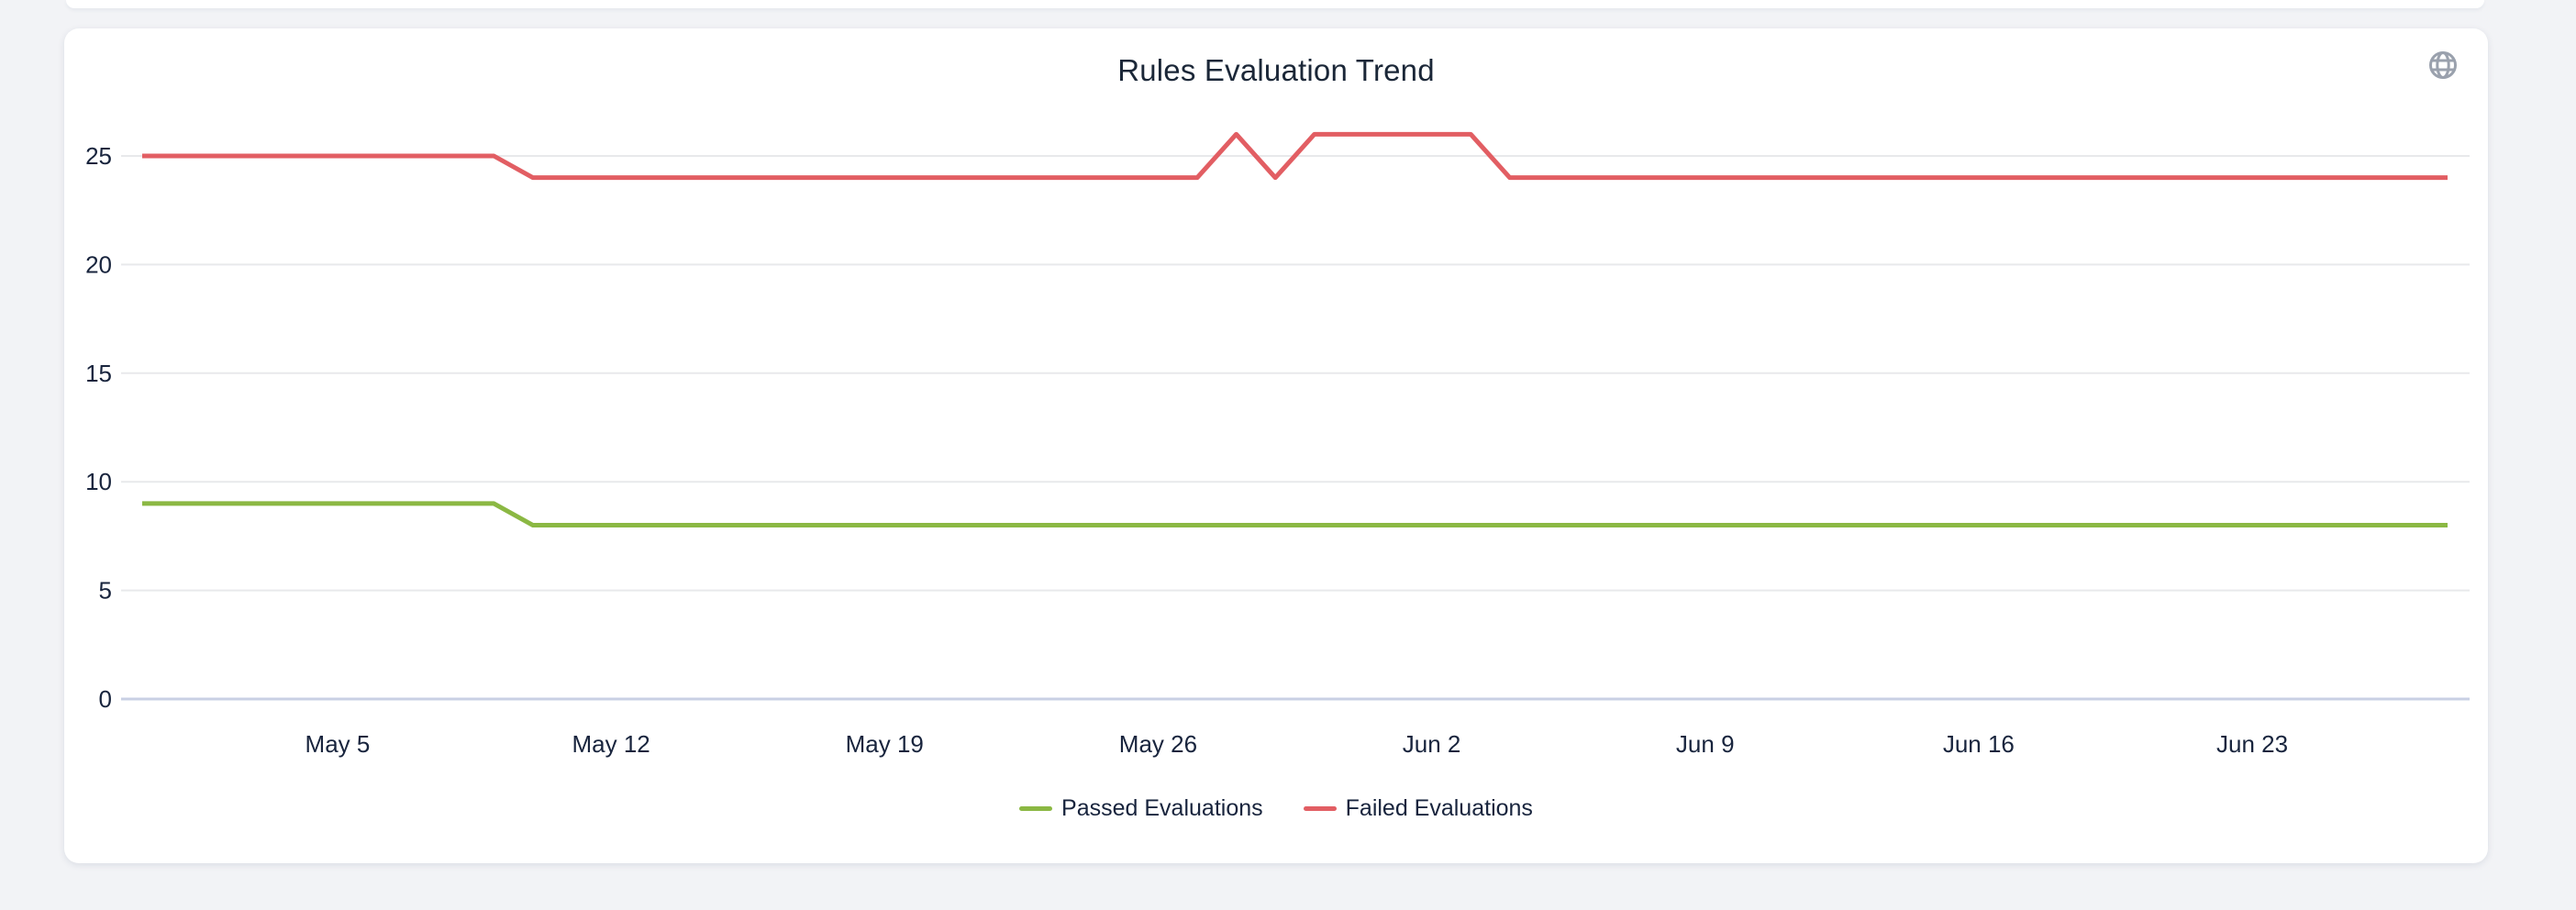  Describe the element at coordinates (1295, 156) in the screenshot. I see `series-line-failed-evaluations` at that location.